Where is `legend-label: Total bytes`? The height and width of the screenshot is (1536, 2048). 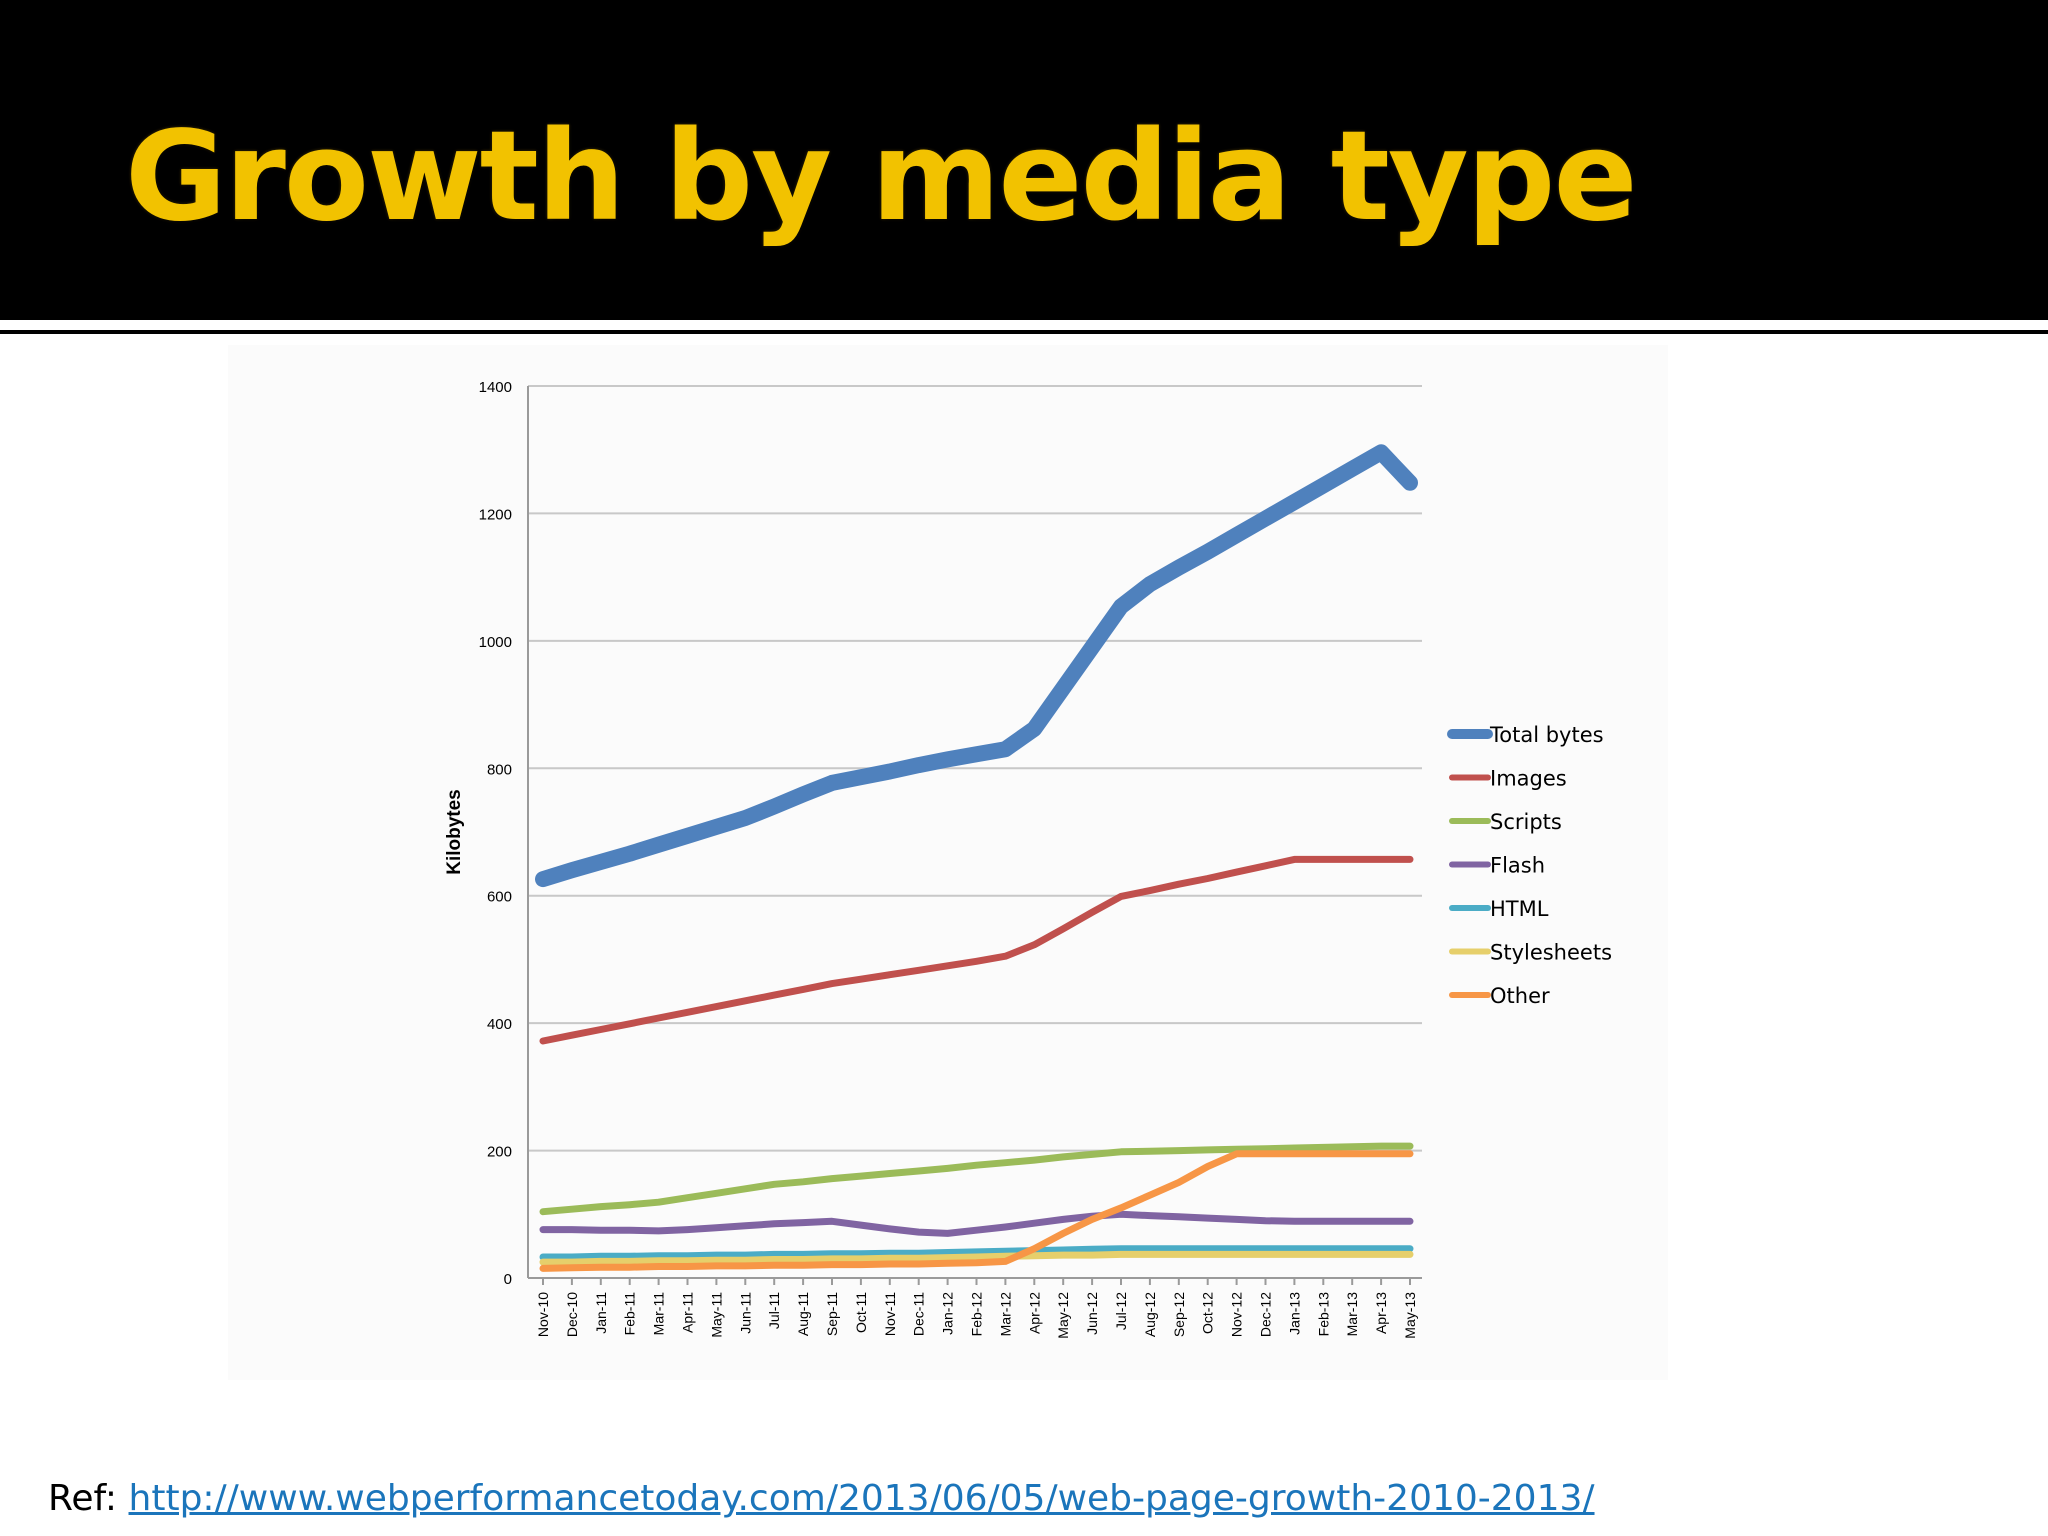
legend-label: Total bytes is located at coordinates (1546, 735).